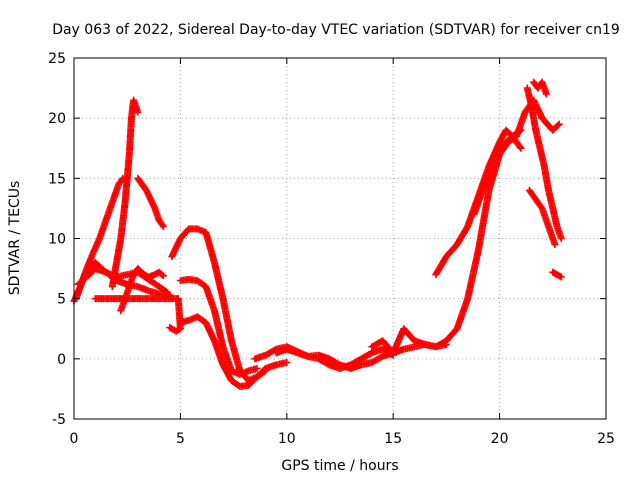  I want to click on x-tick-label: 5, so click(180, 439).